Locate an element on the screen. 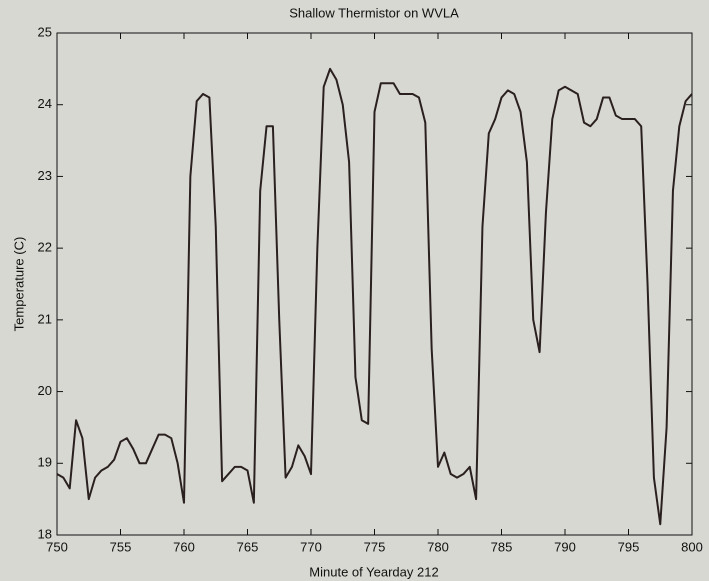 This screenshot has height=581, width=709. x-tick-label: 790 is located at coordinates (565, 546).